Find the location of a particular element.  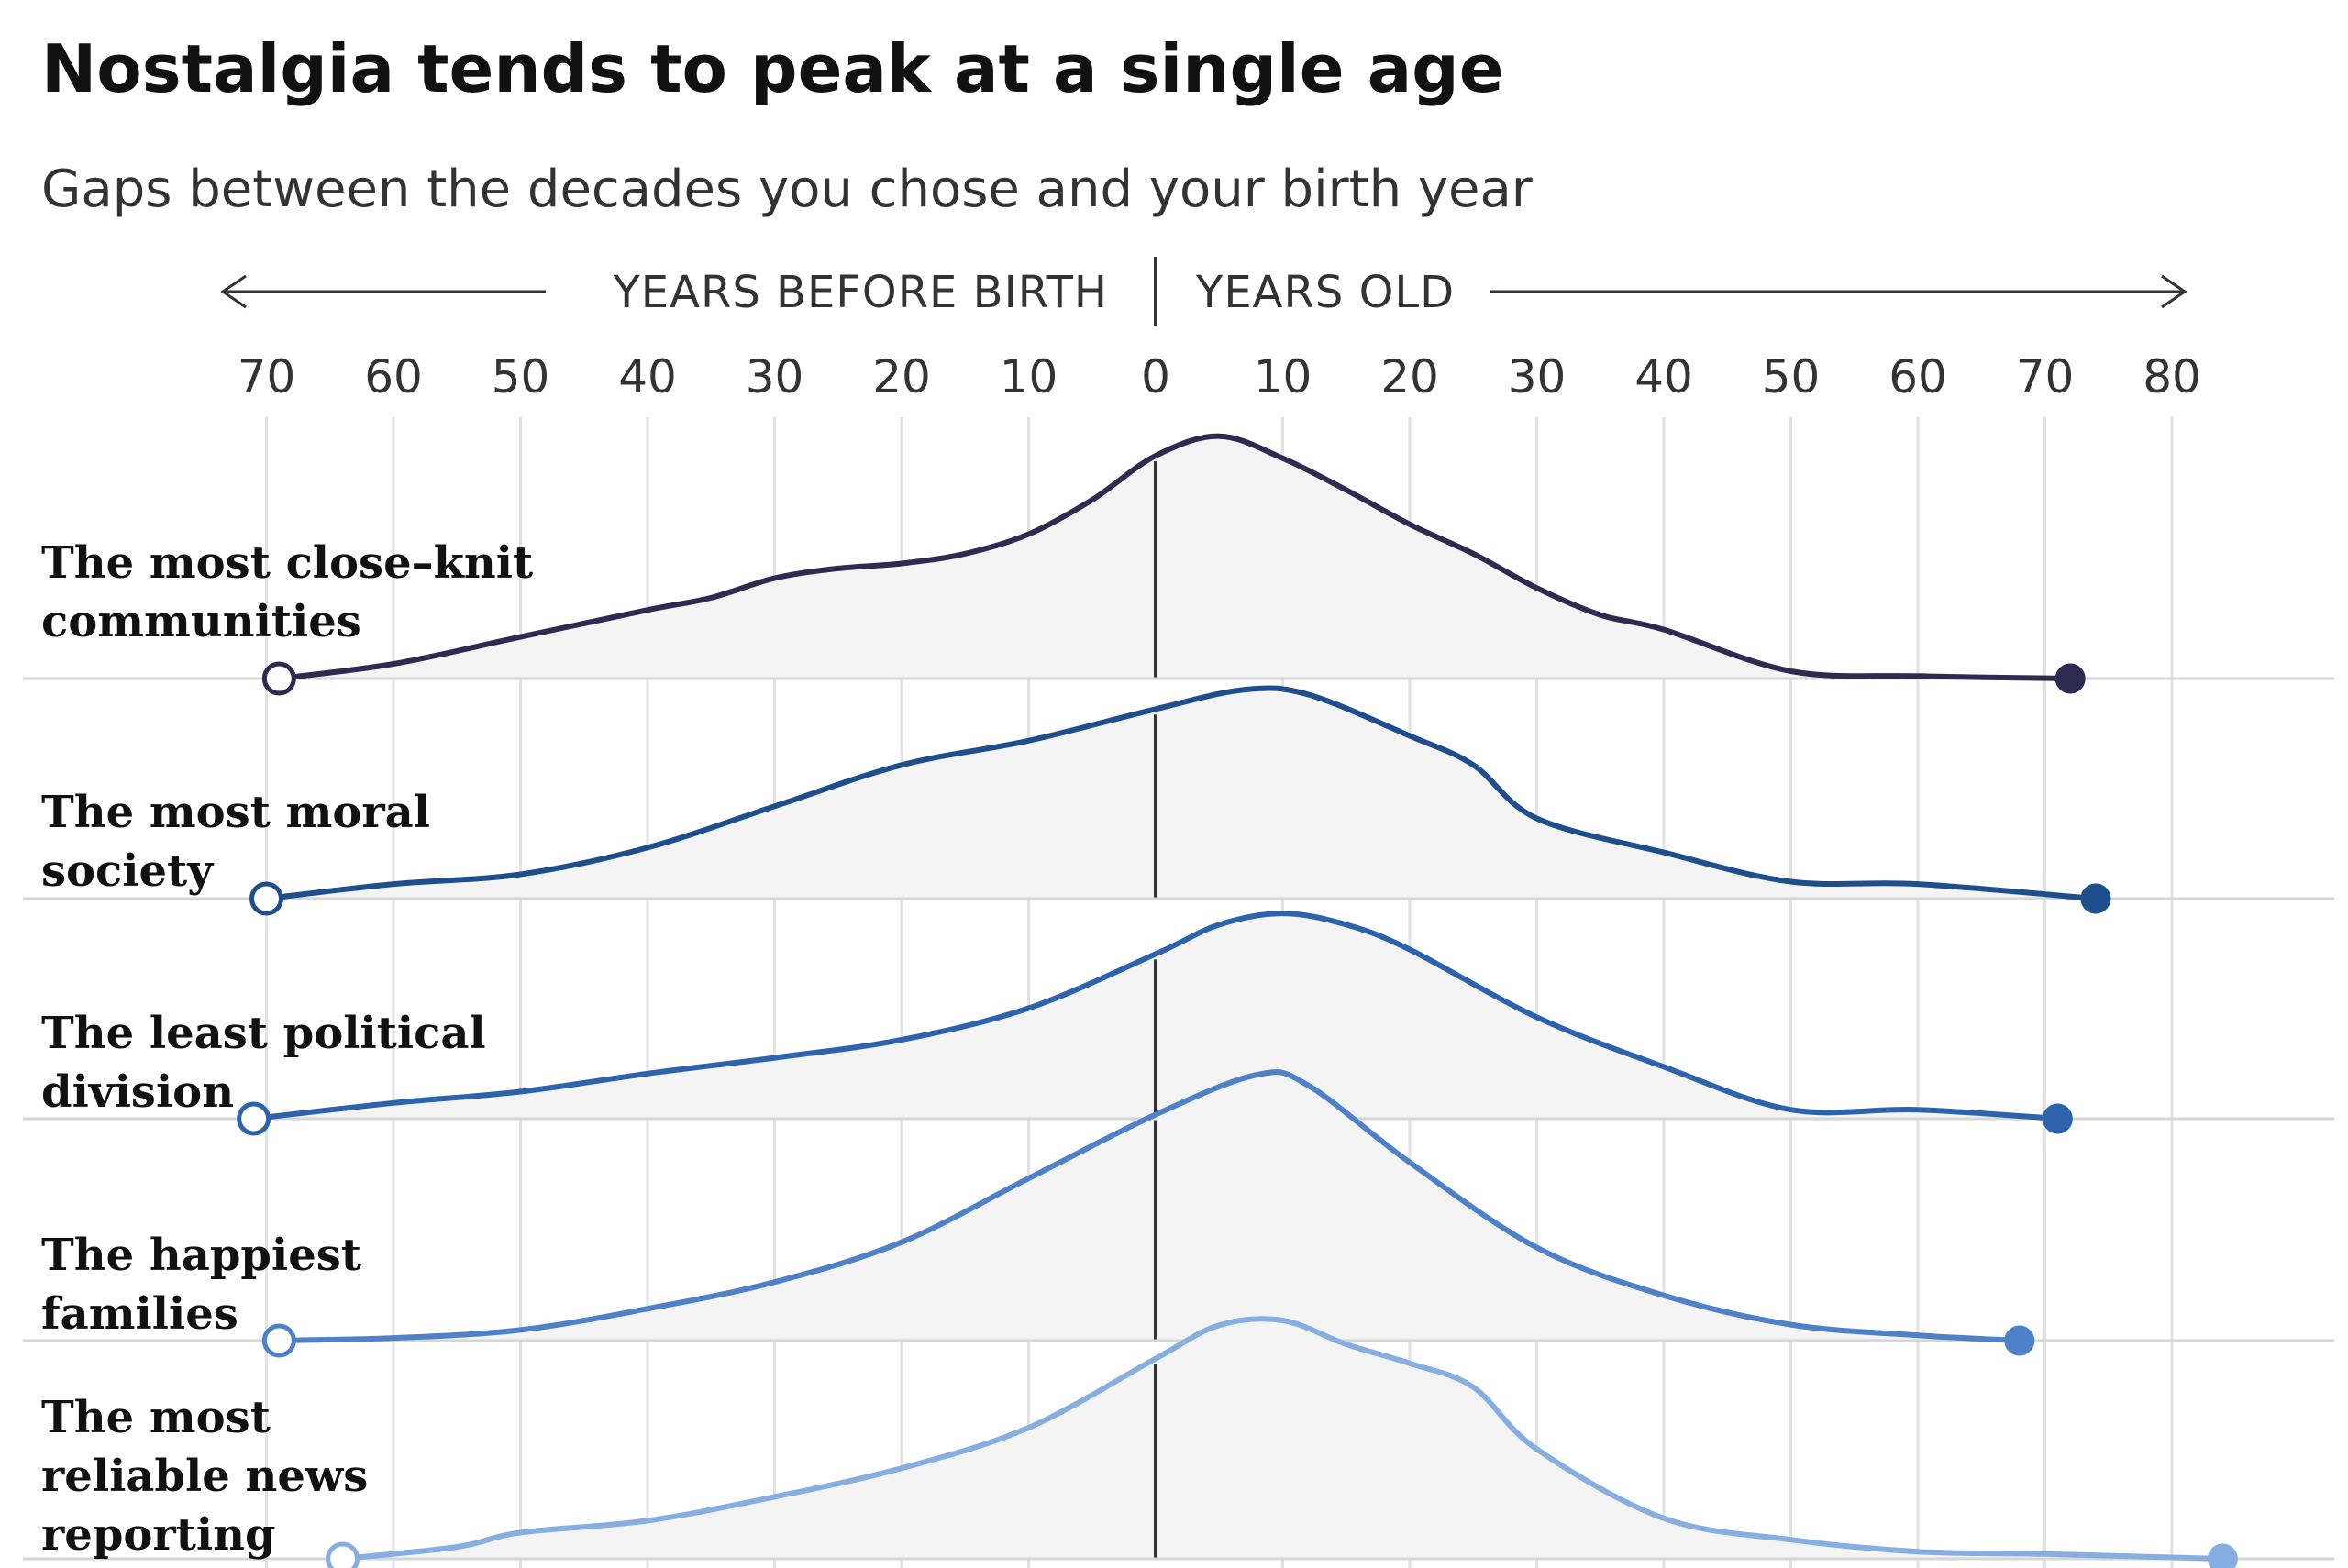

axis-header: YEARS BEFORE BIRTH YEARS OLD is located at coordinates (1203, 292).